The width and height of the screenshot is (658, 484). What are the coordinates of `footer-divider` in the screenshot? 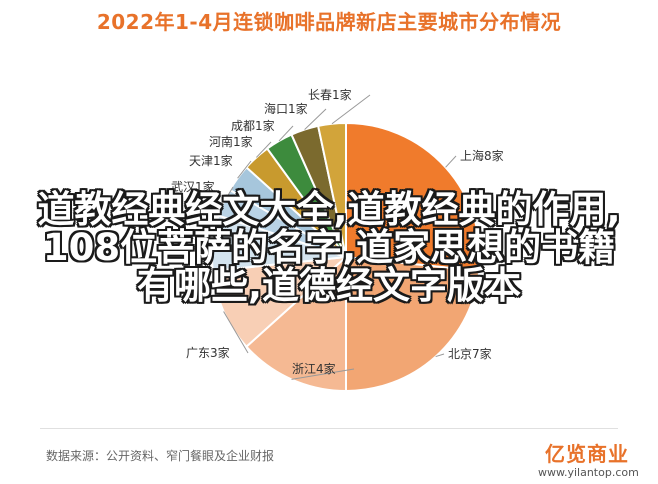 It's located at (329, 428).